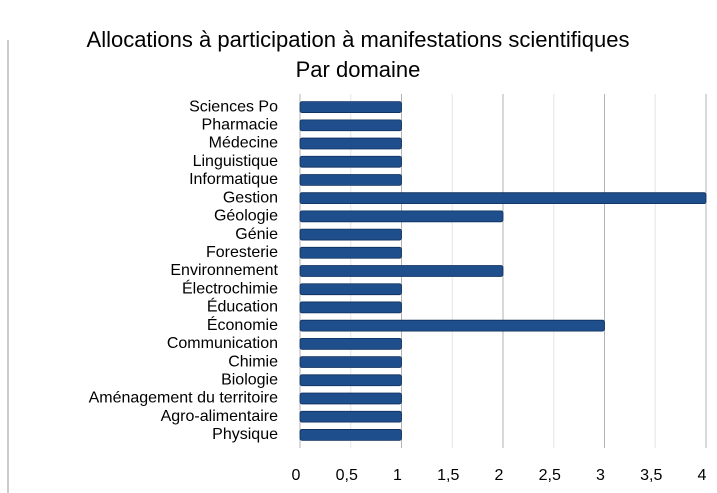 The height and width of the screenshot is (493, 717). What do you see at coordinates (448, 475) in the screenshot?
I see `x-tick-label: 1,5` at bounding box center [448, 475].